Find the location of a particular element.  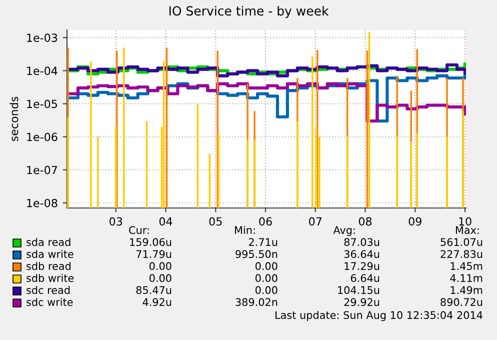

x-tick-label: 04 is located at coordinates (165, 221).